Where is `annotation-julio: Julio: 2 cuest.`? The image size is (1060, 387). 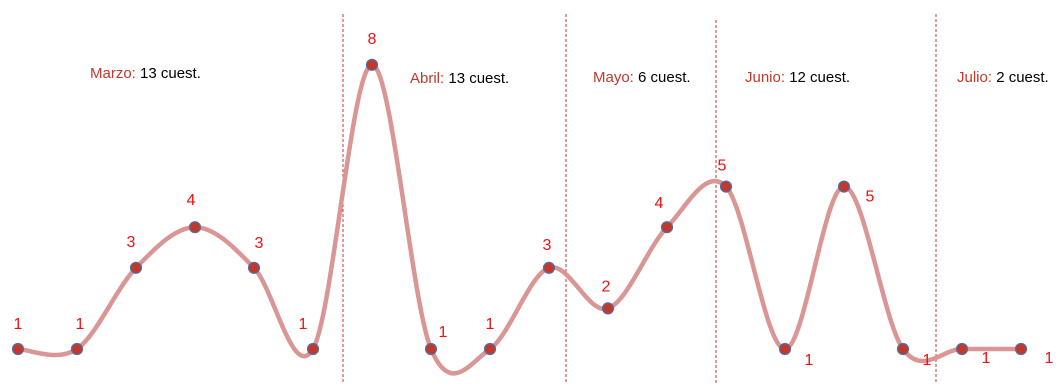 annotation-julio: Julio: 2 cuest. is located at coordinates (1003, 77).